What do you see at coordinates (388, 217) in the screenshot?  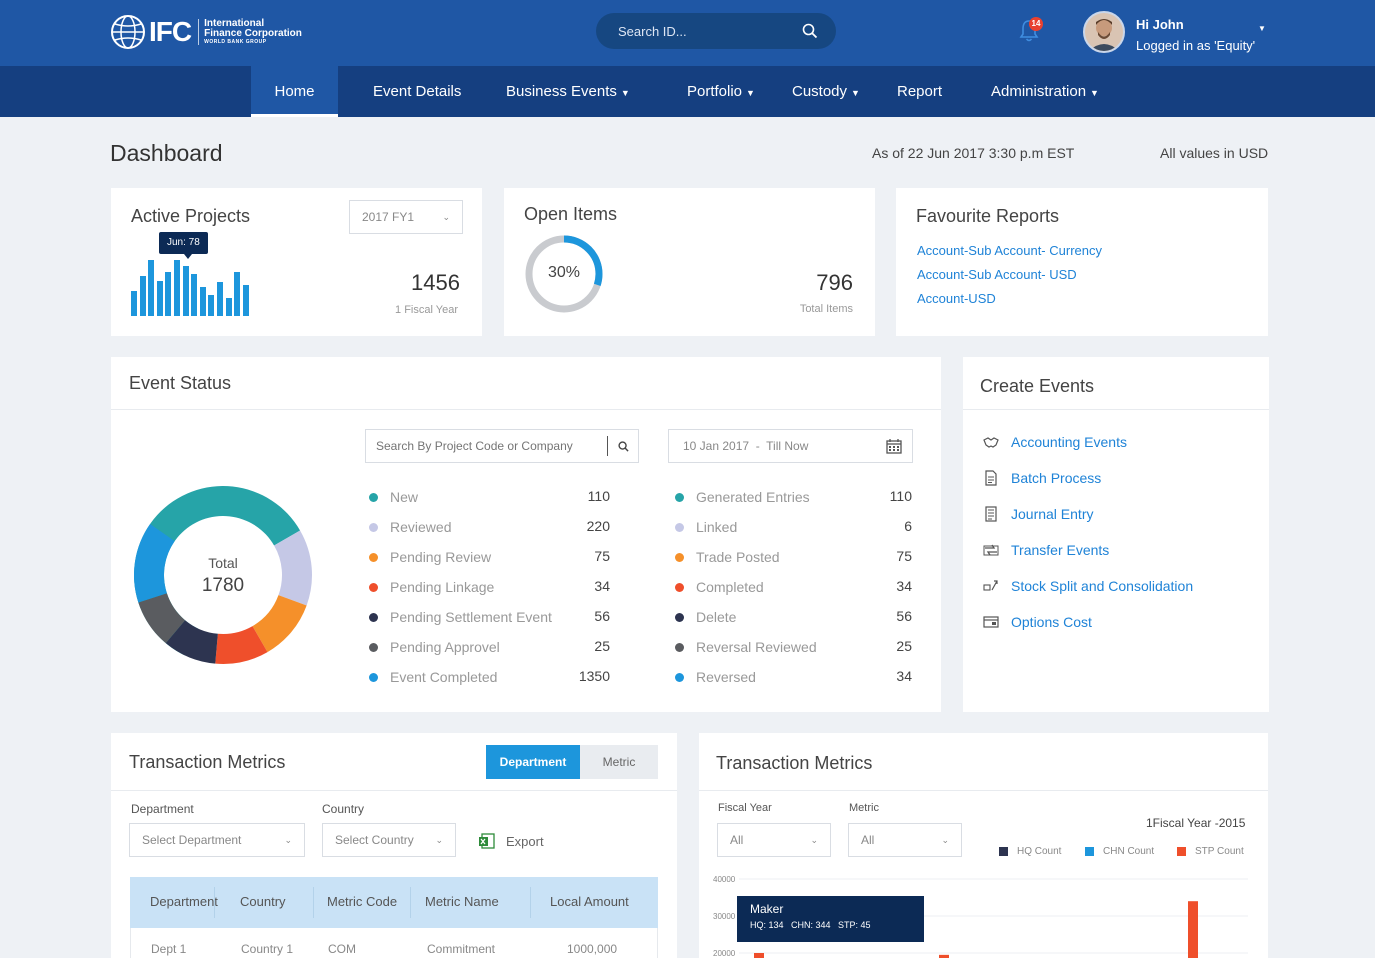 I see `period-select-value: 2017 FY1` at bounding box center [388, 217].